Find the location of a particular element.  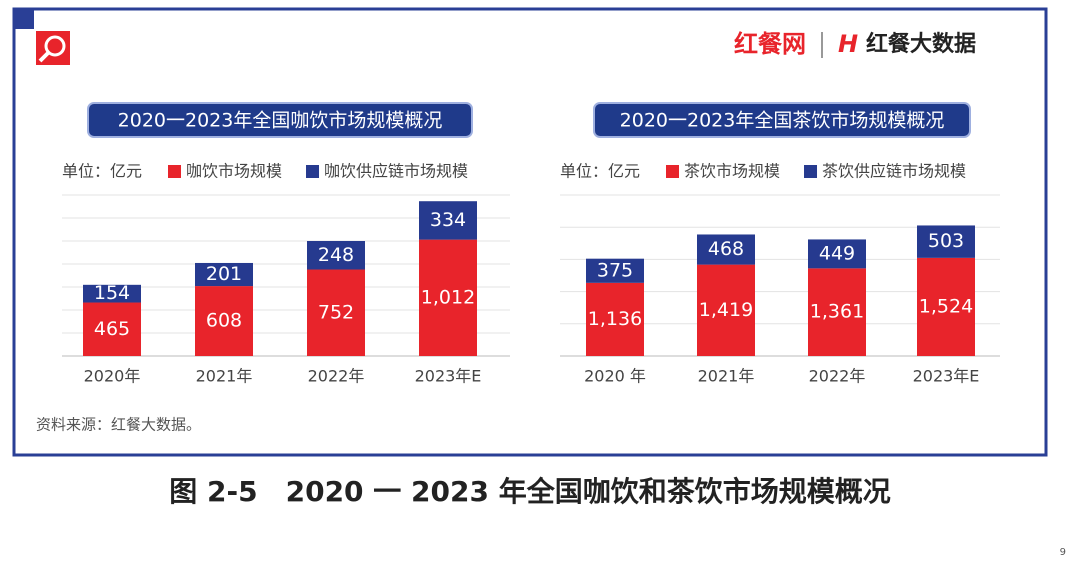

value-label: 752 is located at coordinates (336, 312).